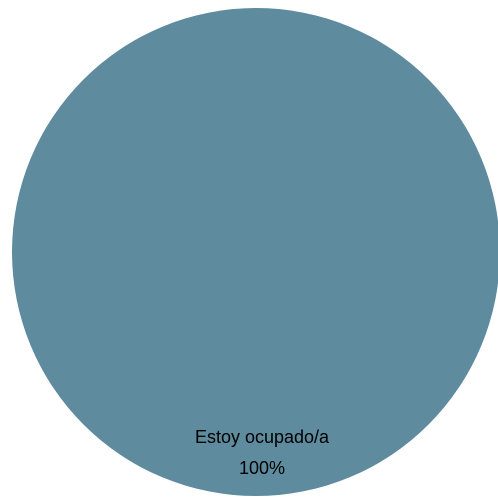 The width and height of the screenshot is (498, 500). Describe the element at coordinates (262, 437) in the screenshot. I see `slice-label-name: Estoy ocupado/a` at that location.